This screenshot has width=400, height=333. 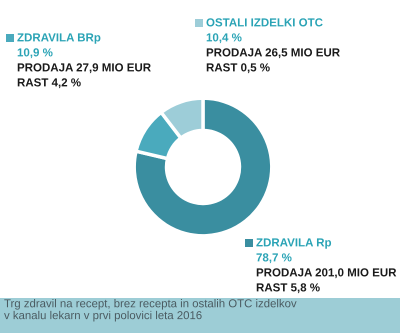 I want to click on text: PRODAJA 27,9 MIO EUR, so click(x=84, y=68).